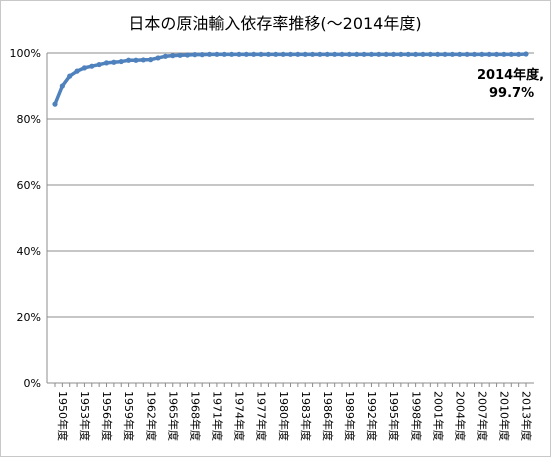 The width and height of the screenshot is (551, 457). What do you see at coordinates (274, 23) in the screenshot?
I see `chart-title: 日本の原油輸入依存率推移(～2014年度)` at bounding box center [274, 23].